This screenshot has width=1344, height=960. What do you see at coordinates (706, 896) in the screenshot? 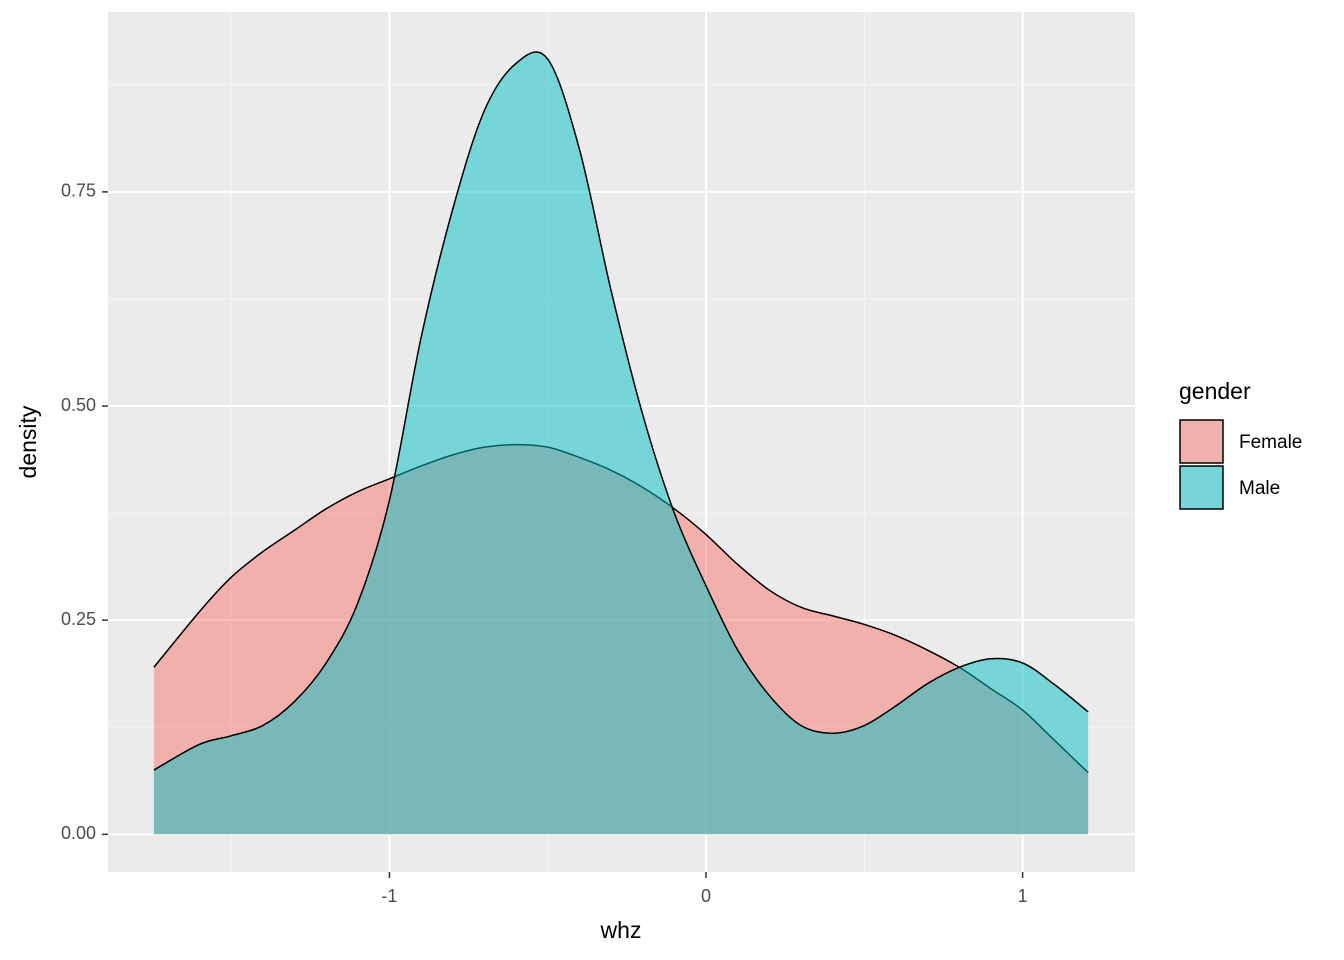
I see `x-tick-label: 0` at bounding box center [706, 896].